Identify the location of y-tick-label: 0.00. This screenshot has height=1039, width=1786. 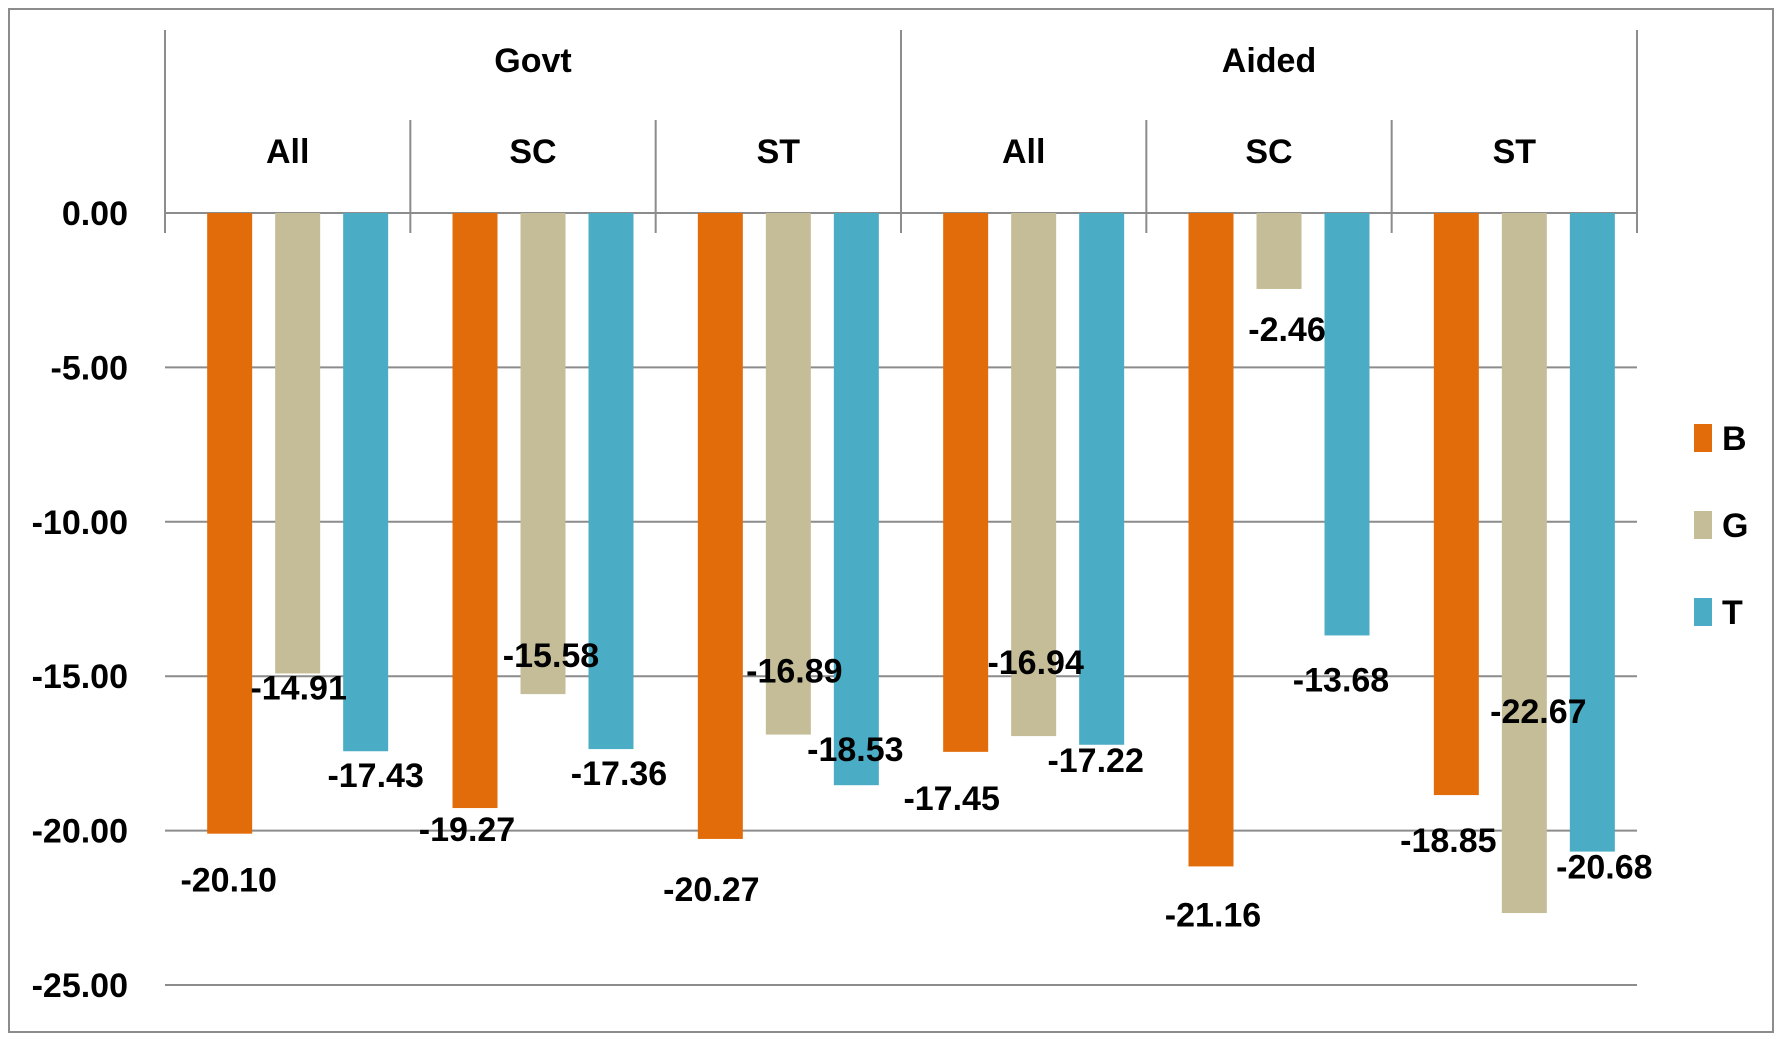
(95, 214).